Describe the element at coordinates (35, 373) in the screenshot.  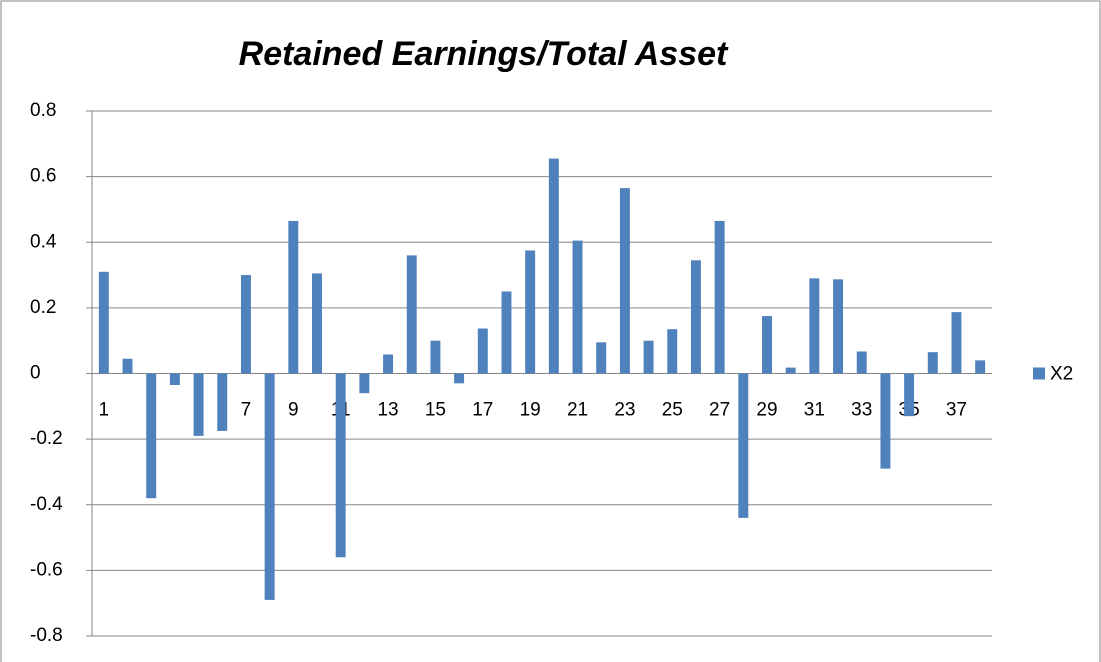
I see `y-tick-label: 0` at that location.